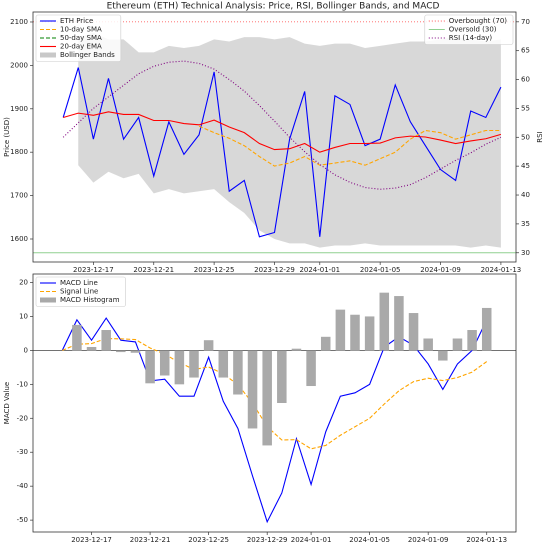  What do you see at coordinates (471, 38) in the screenshot?
I see `legend-label: RSI (14-day)` at bounding box center [471, 38].